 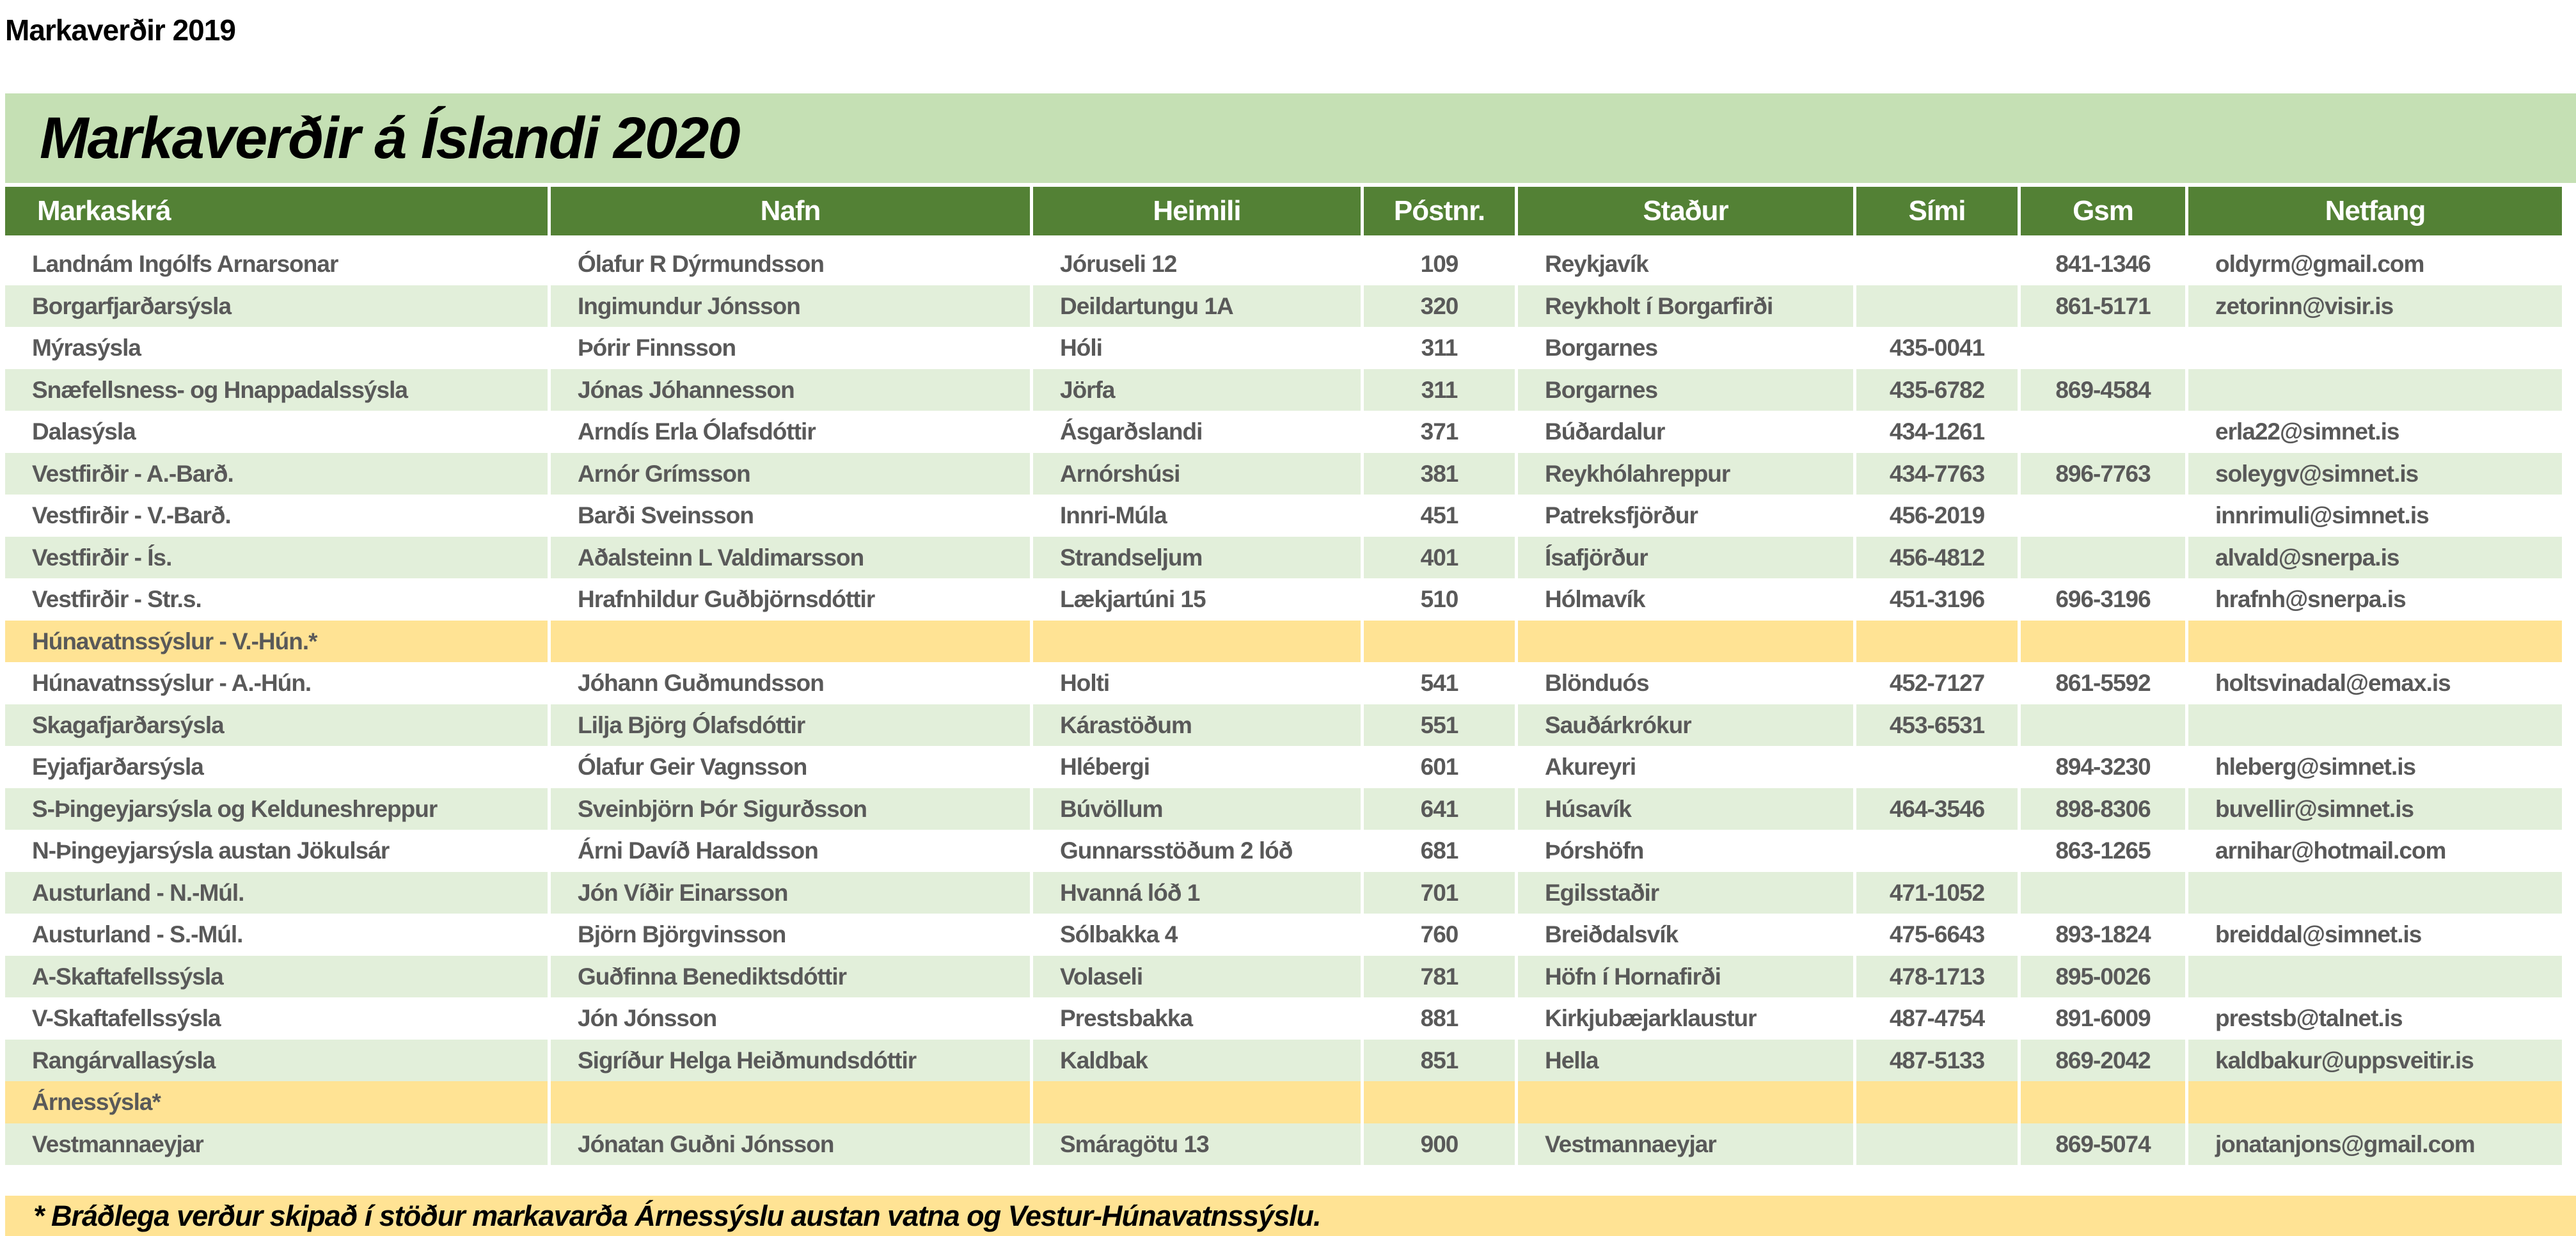 What do you see at coordinates (1439, 432) in the screenshot?
I see `cell-postnr-row4: 371` at bounding box center [1439, 432].